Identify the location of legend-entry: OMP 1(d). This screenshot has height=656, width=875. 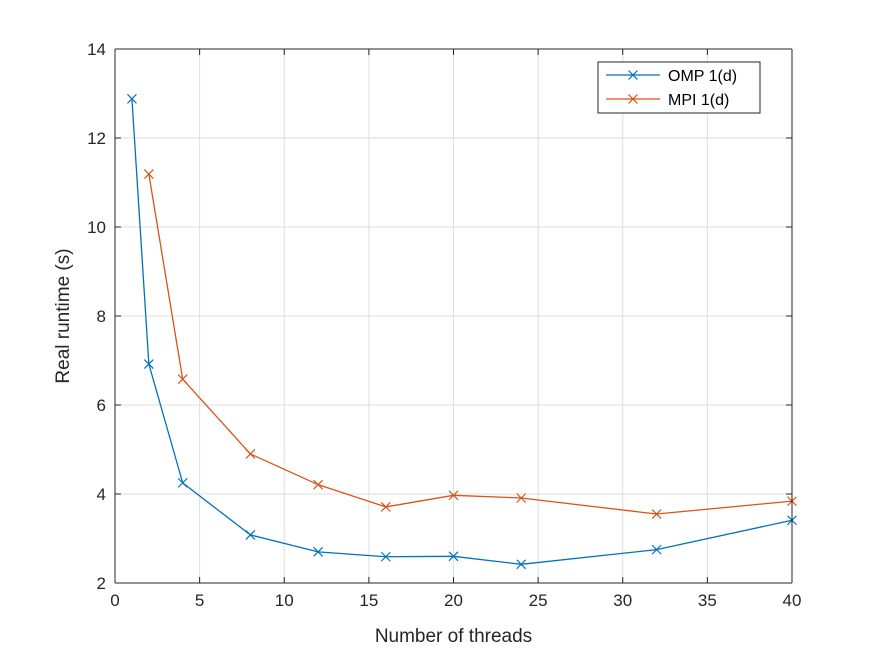
(671, 76).